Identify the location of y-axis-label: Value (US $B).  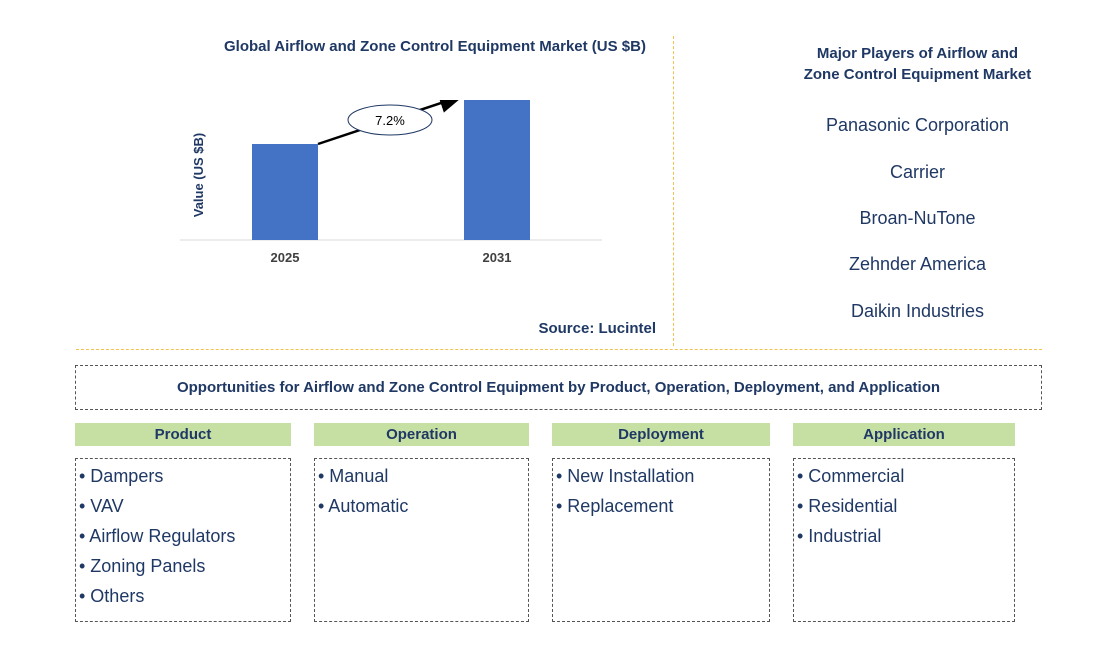
(198, 175).